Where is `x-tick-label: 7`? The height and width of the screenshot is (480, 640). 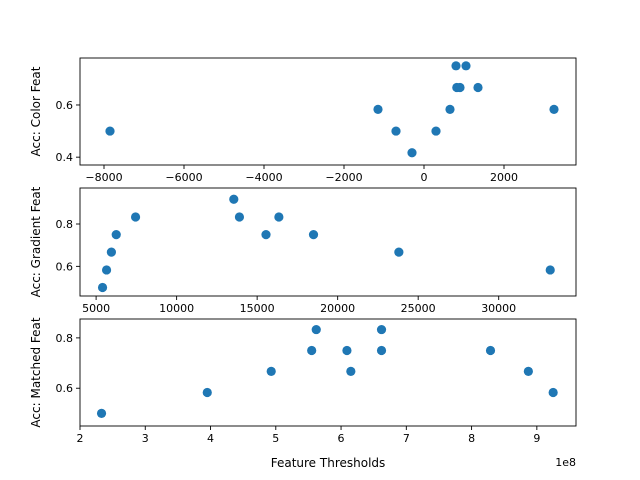
x-tick-label: 7 is located at coordinates (406, 438).